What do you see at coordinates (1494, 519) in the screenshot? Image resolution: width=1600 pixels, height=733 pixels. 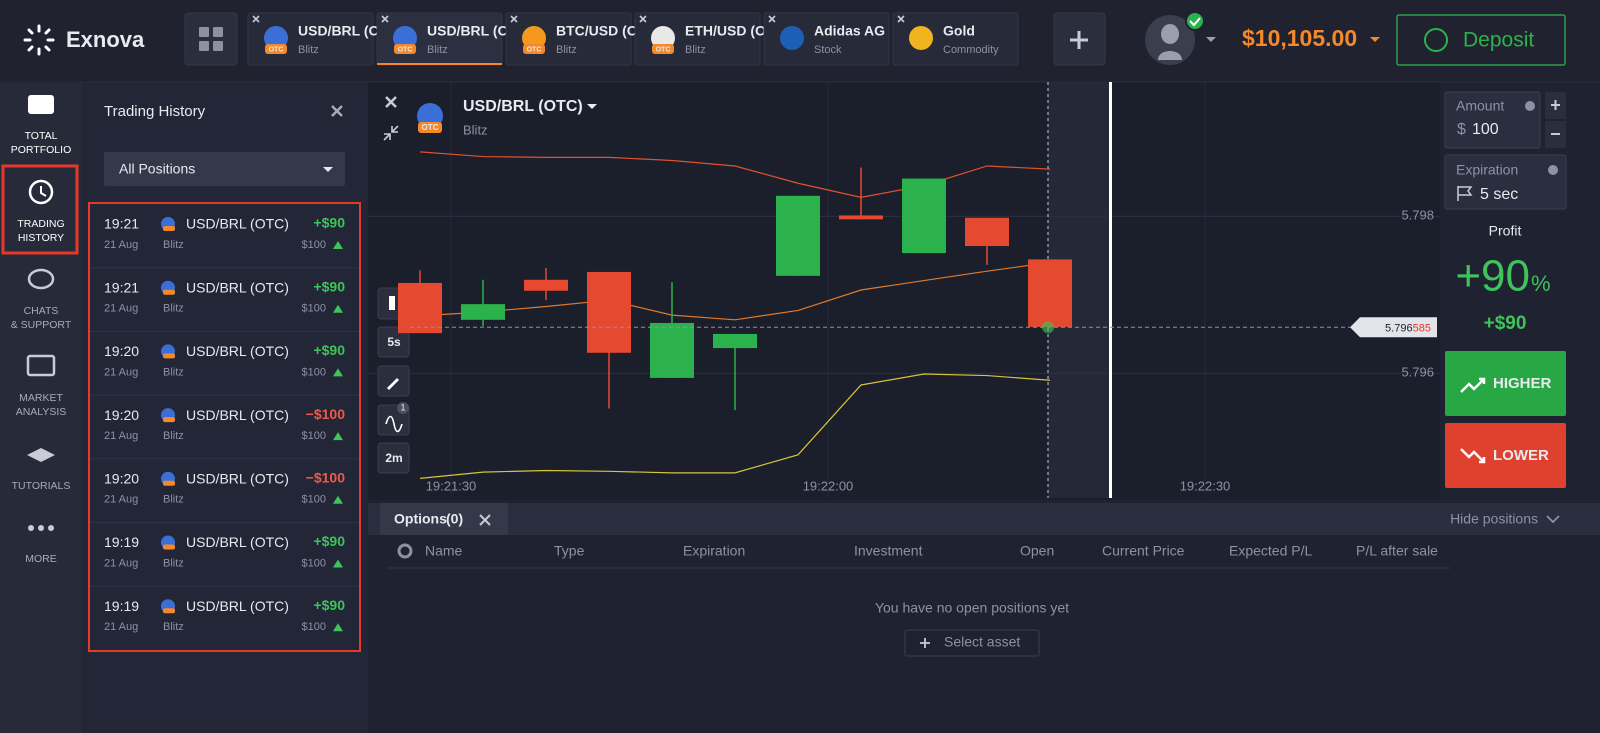 I see `hide-positions: Hide positions` at bounding box center [1494, 519].